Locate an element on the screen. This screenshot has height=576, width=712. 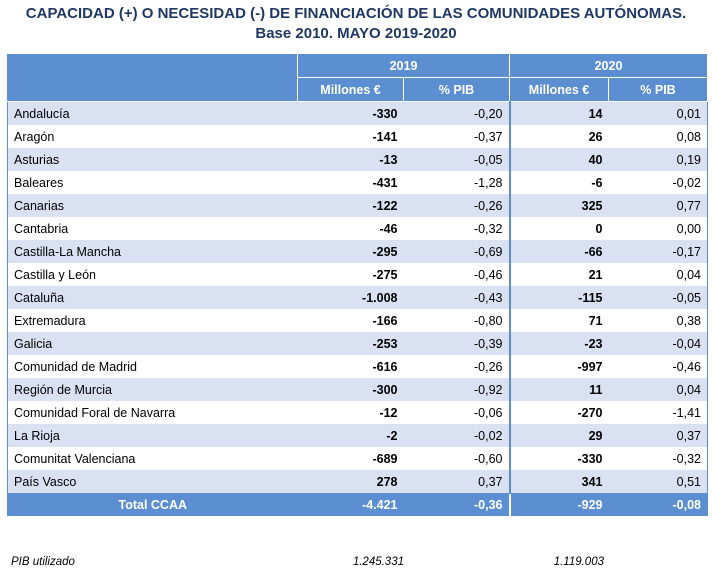
pib-2020-cell: 0,38 is located at coordinates (658, 320).